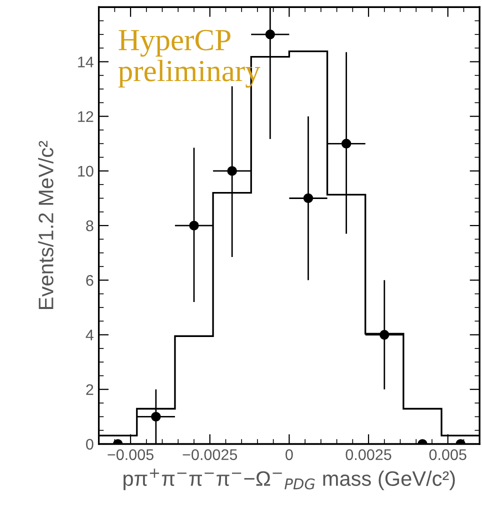 The image size is (482, 508). I want to click on text: pπ$^{+}$π$^{−}$π$^{−}$π$^{−}$−Ω$^{−}$$_{PDG}$ mass (GeV/c²), so click(289, 479).